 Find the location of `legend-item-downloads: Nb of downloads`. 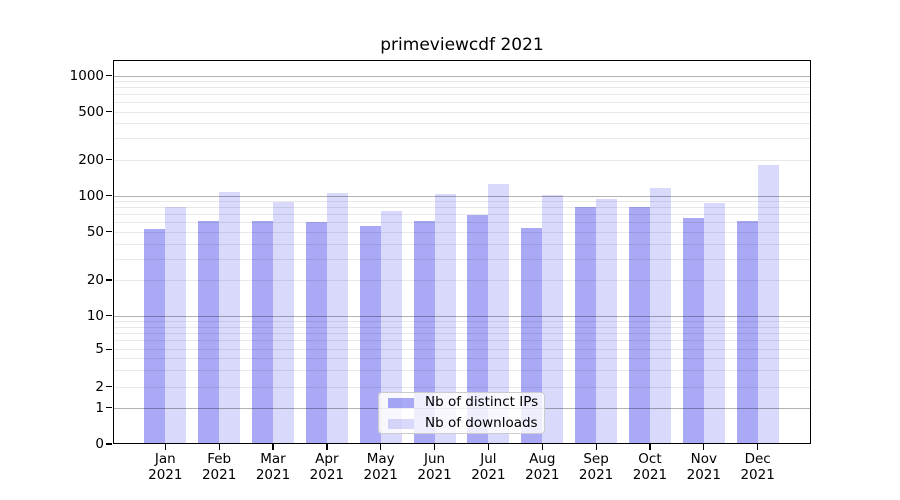

legend-item-downloads: Nb of downloads is located at coordinates (463, 423).